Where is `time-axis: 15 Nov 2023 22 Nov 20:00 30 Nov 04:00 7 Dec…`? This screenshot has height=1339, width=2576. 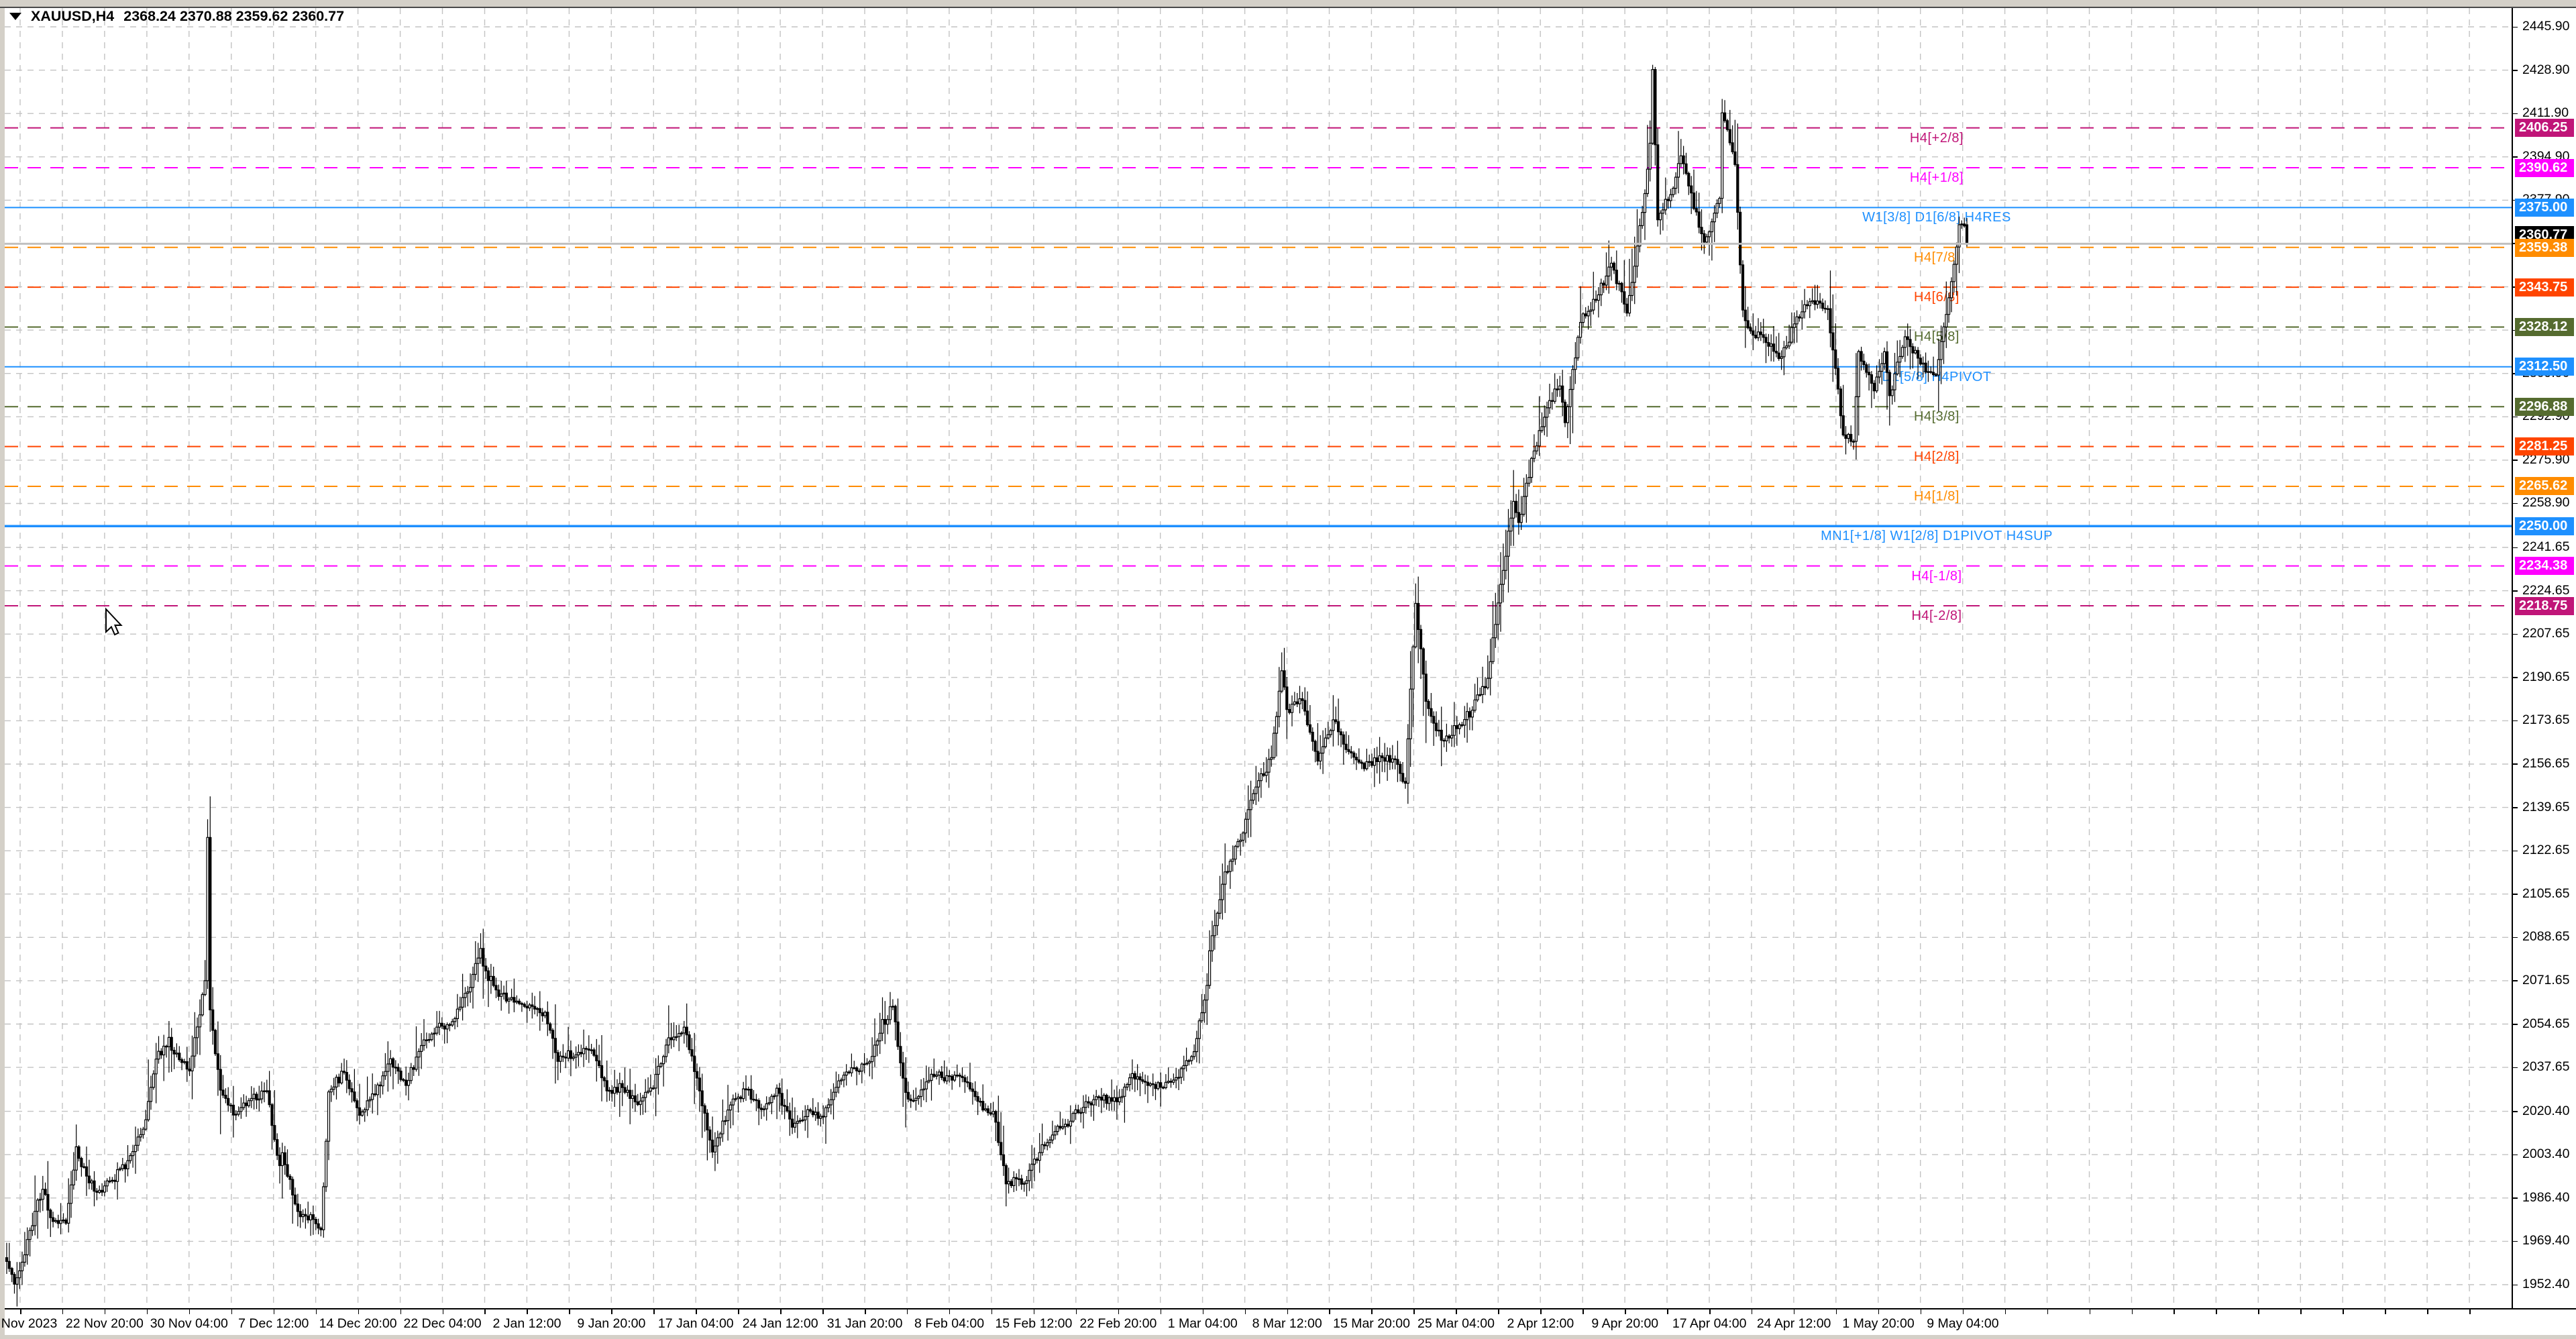
time-axis: 15 Nov 2023 22 Nov 20:00 30 Nov 04:00 7 Dec… is located at coordinates (1288, 1321).